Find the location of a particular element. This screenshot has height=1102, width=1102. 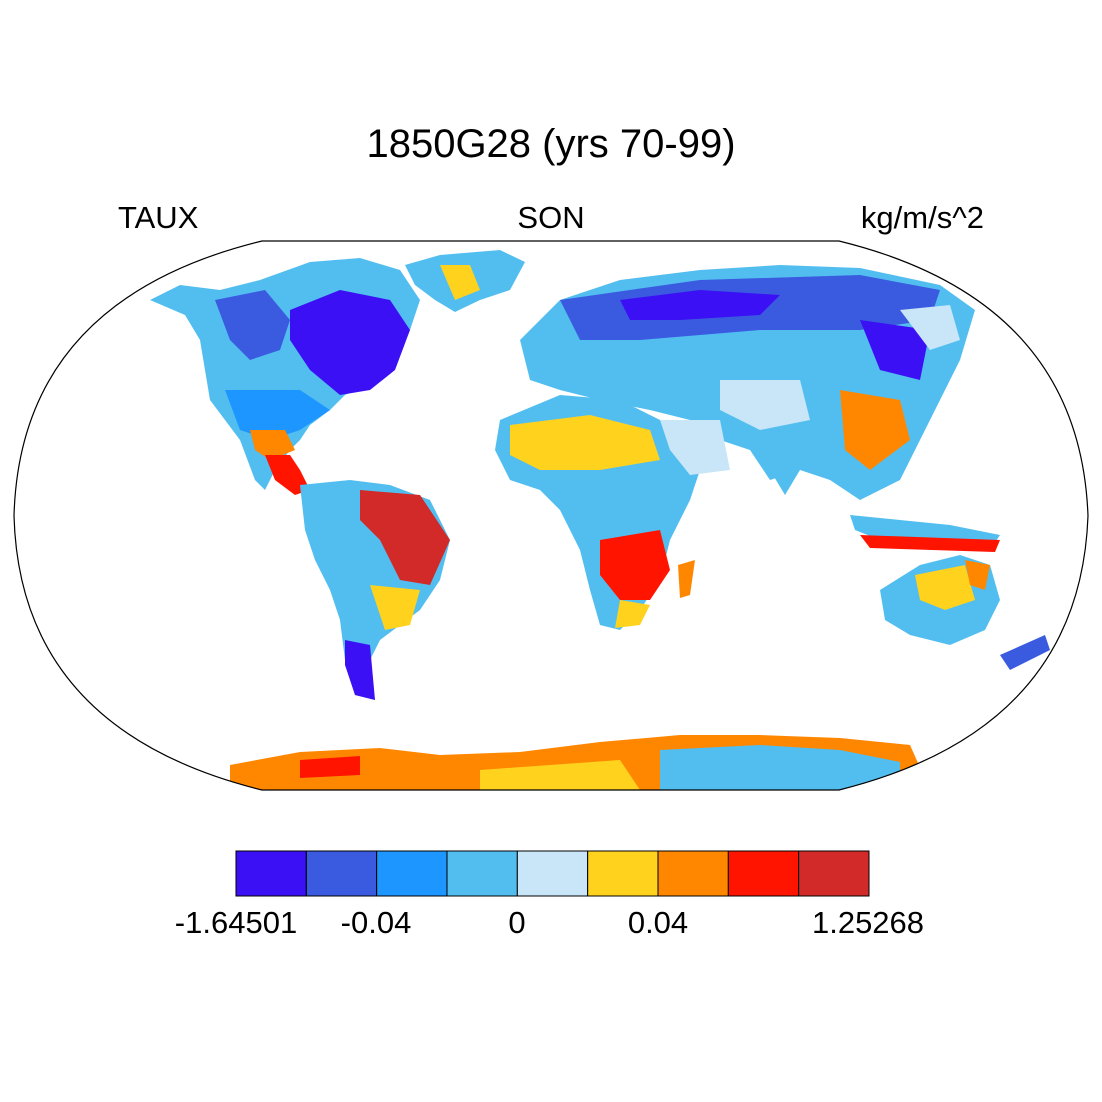

colorbar-tick-label: 1.25268 is located at coordinates (868, 922).